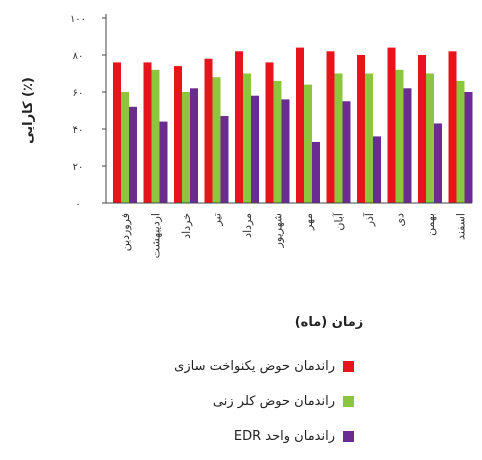  What do you see at coordinates (28, 110) in the screenshot?
I see `y-axis-title: کارایی (٪)` at bounding box center [28, 110].